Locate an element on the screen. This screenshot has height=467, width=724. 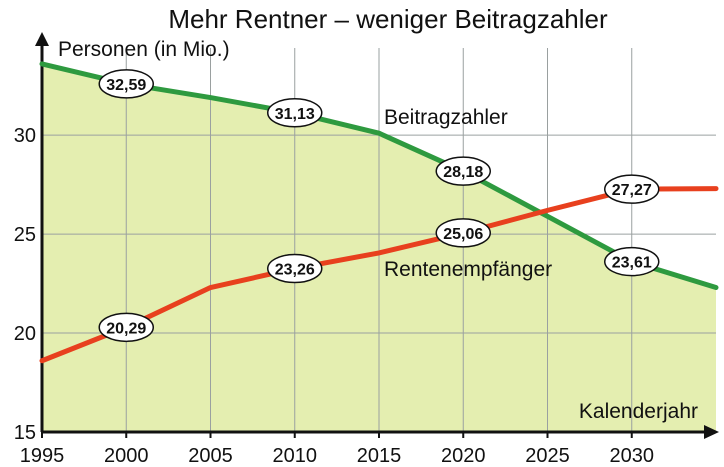
y-tick-label-30: 30 is located at coordinates (25, 136).